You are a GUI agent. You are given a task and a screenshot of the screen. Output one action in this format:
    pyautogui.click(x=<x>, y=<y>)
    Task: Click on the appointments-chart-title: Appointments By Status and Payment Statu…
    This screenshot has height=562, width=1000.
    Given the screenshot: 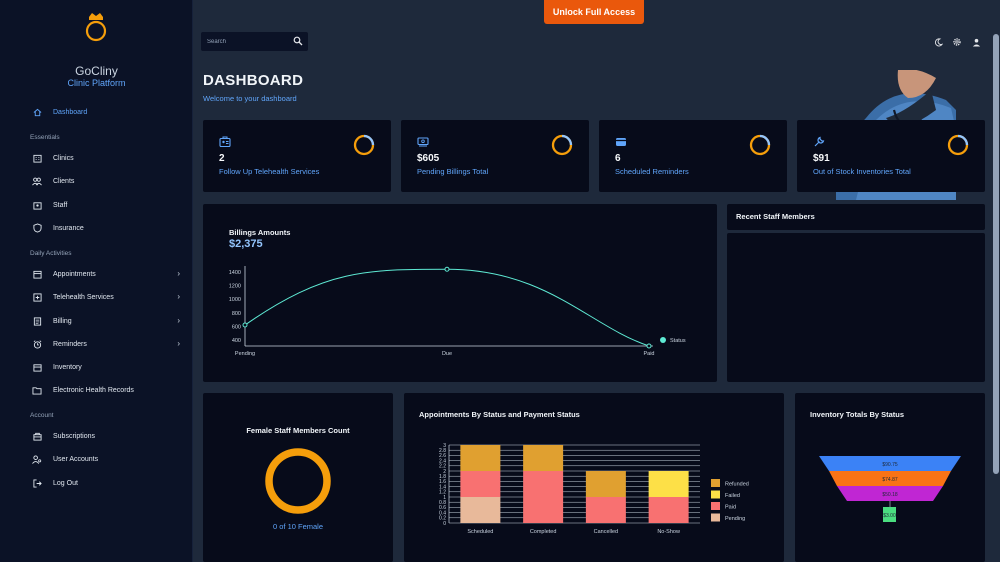 What is the action you would take?
    pyautogui.click(x=499, y=414)
    